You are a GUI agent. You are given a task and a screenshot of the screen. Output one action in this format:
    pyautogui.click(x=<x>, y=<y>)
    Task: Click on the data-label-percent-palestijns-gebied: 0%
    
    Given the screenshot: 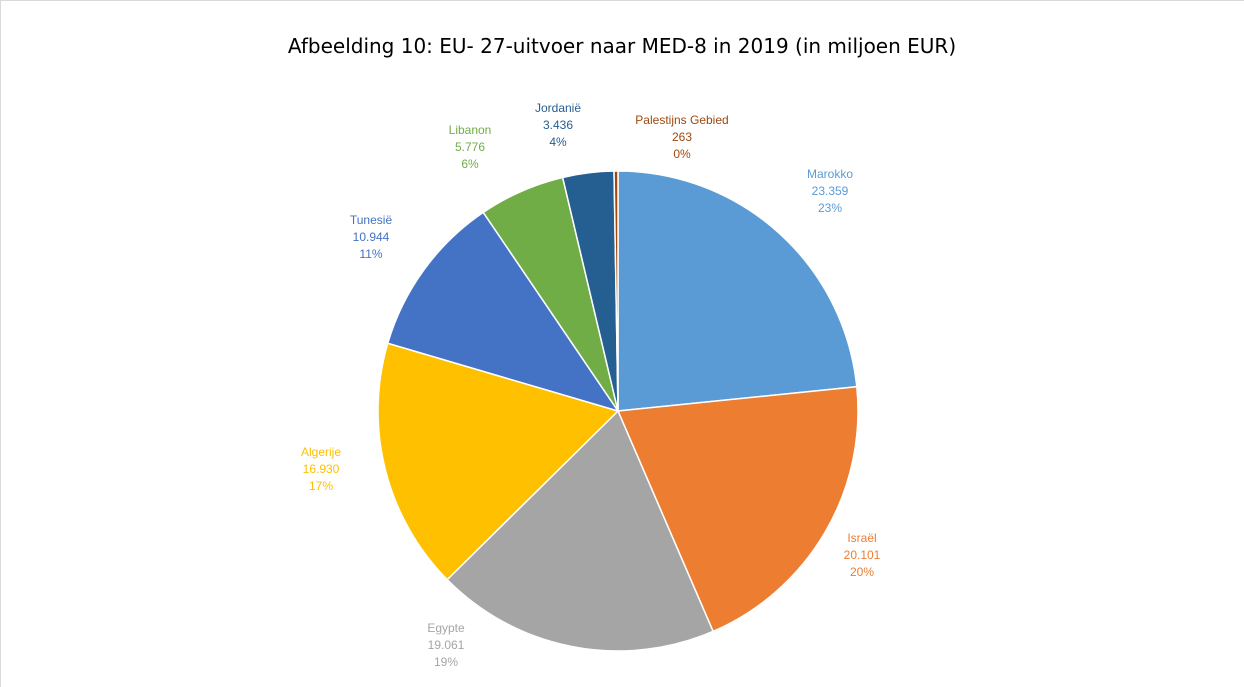 What is the action you would take?
    pyautogui.click(x=682, y=154)
    